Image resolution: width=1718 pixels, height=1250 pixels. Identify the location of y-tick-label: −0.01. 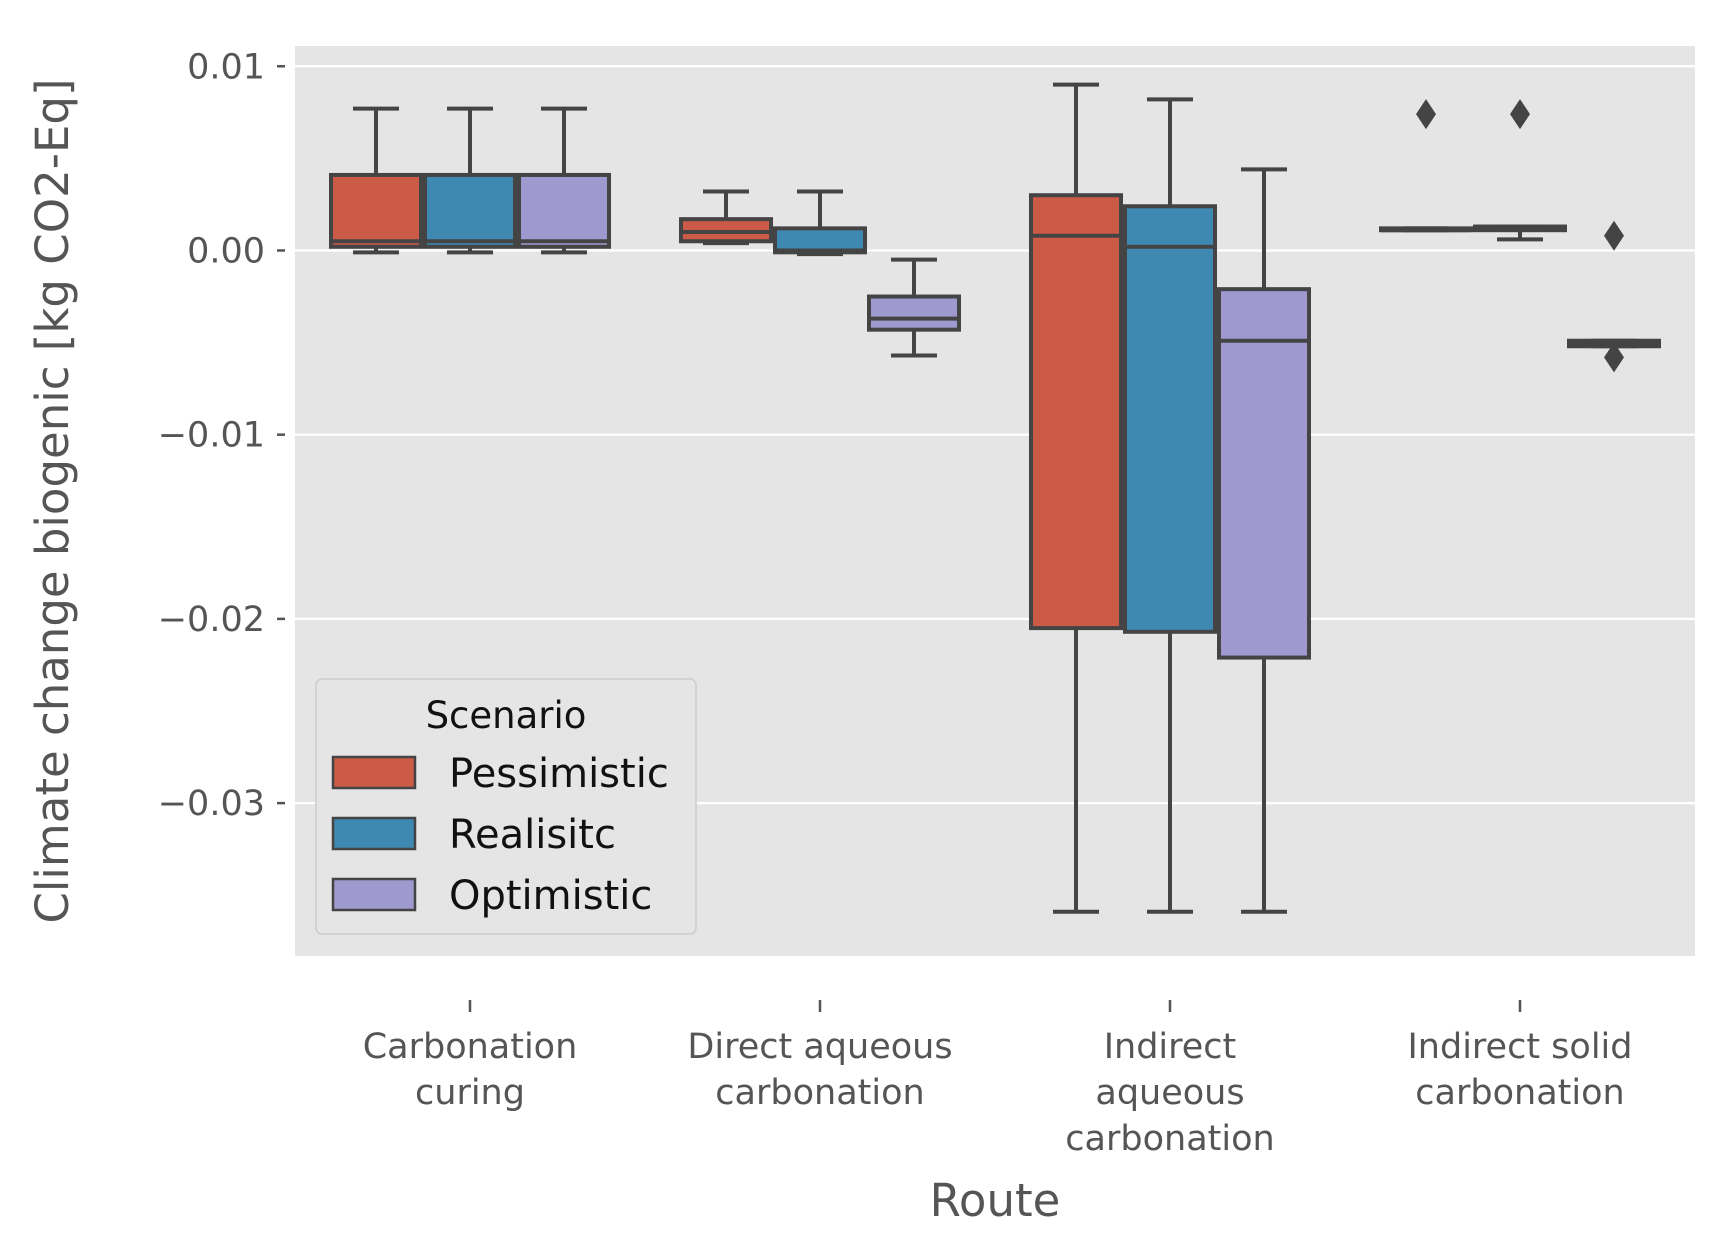
(211, 436).